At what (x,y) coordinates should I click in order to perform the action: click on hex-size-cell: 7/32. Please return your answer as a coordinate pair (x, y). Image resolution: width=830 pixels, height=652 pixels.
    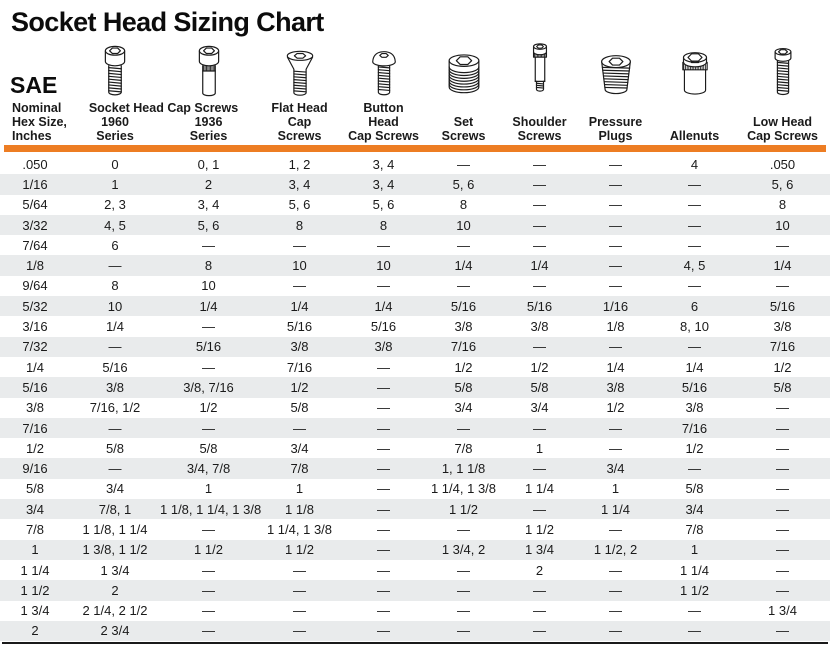
    Looking at the image, I should click on (35, 347).